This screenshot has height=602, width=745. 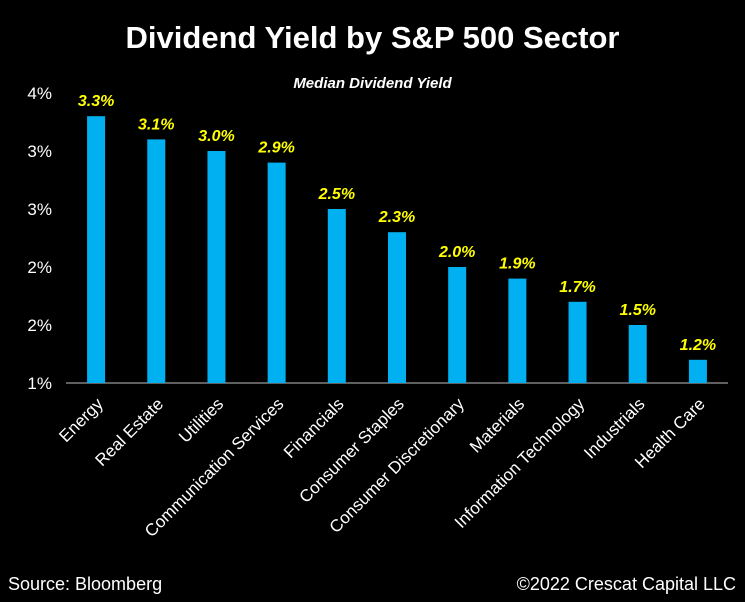 What do you see at coordinates (456, 252) in the screenshot?
I see `data-label: 2.0%` at bounding box center [456, 252].